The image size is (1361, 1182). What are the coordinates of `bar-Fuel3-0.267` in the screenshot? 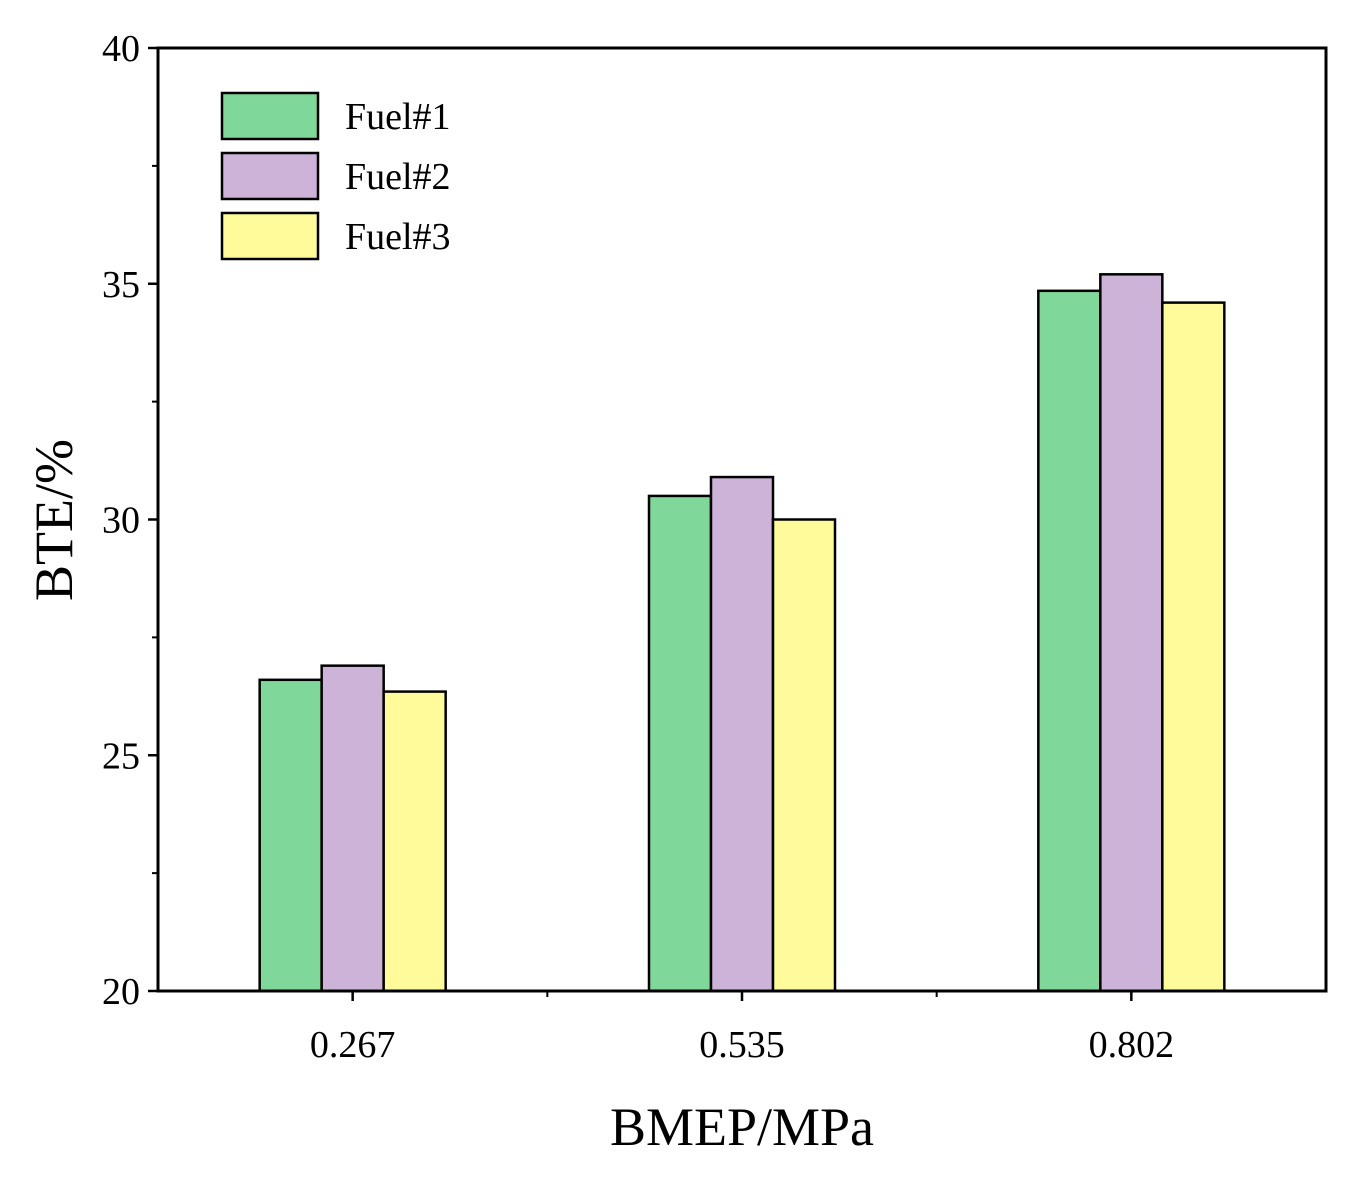 It's located at (414, 841).